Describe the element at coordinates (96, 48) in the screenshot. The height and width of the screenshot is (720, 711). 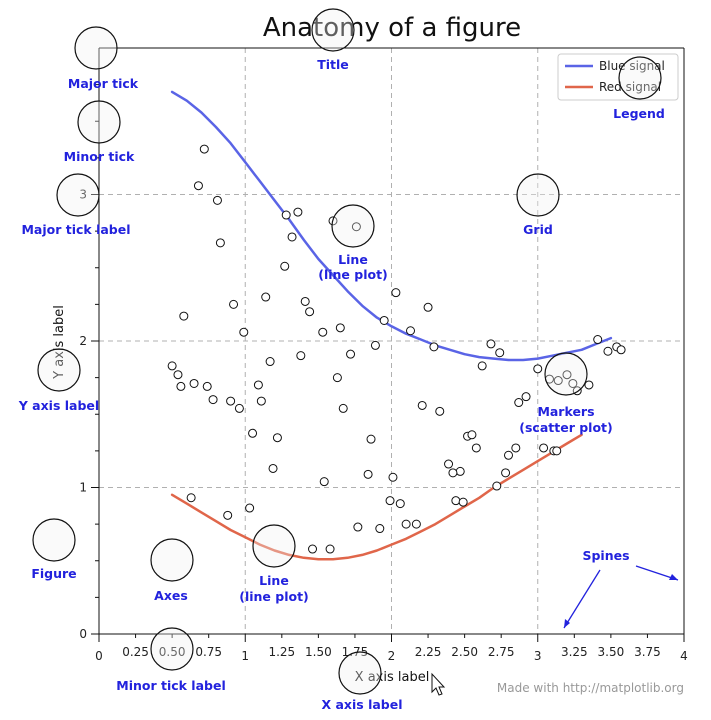
I see `annotation-circle-major-tick` at that location.